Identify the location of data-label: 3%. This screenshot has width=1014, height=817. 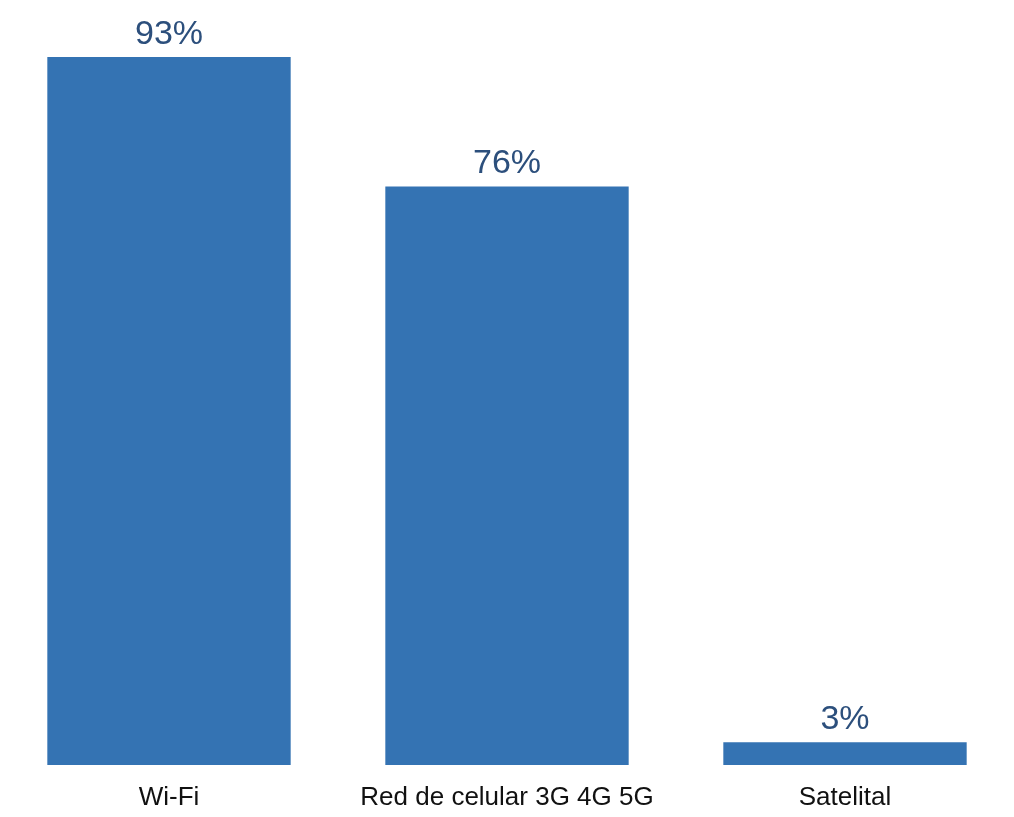
(845, 717).